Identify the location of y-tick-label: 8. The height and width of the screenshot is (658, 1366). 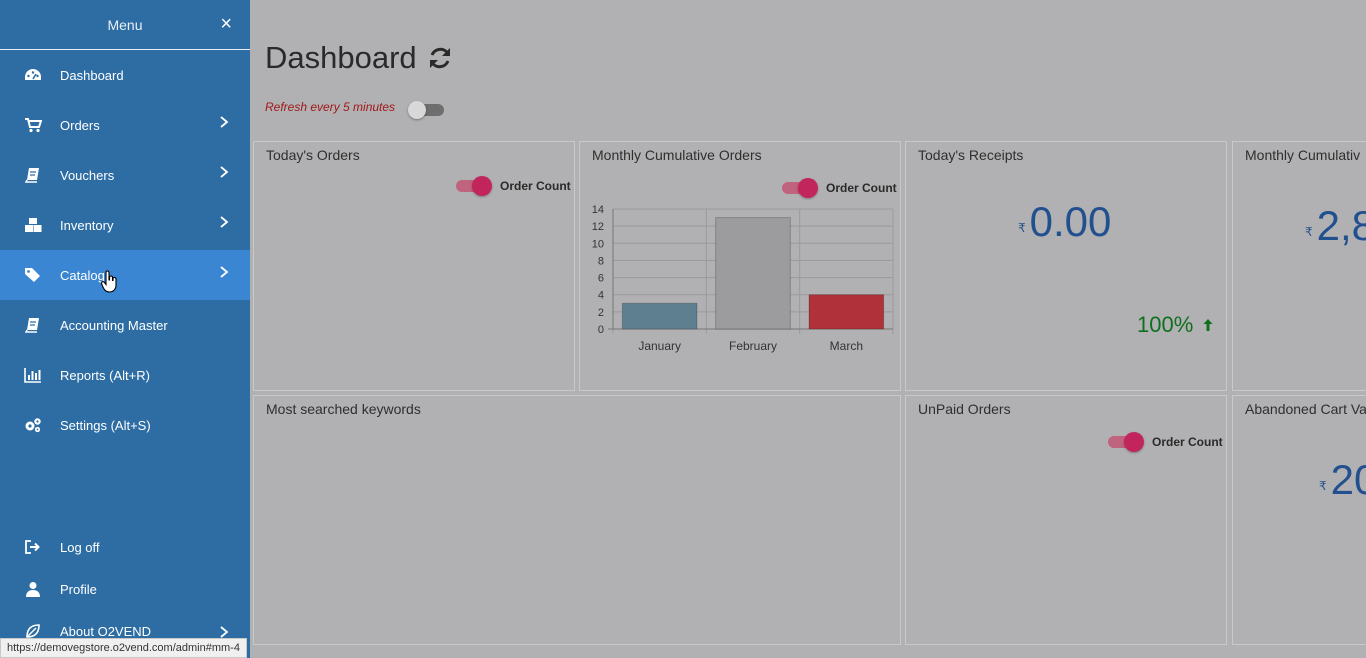
(601, 261).